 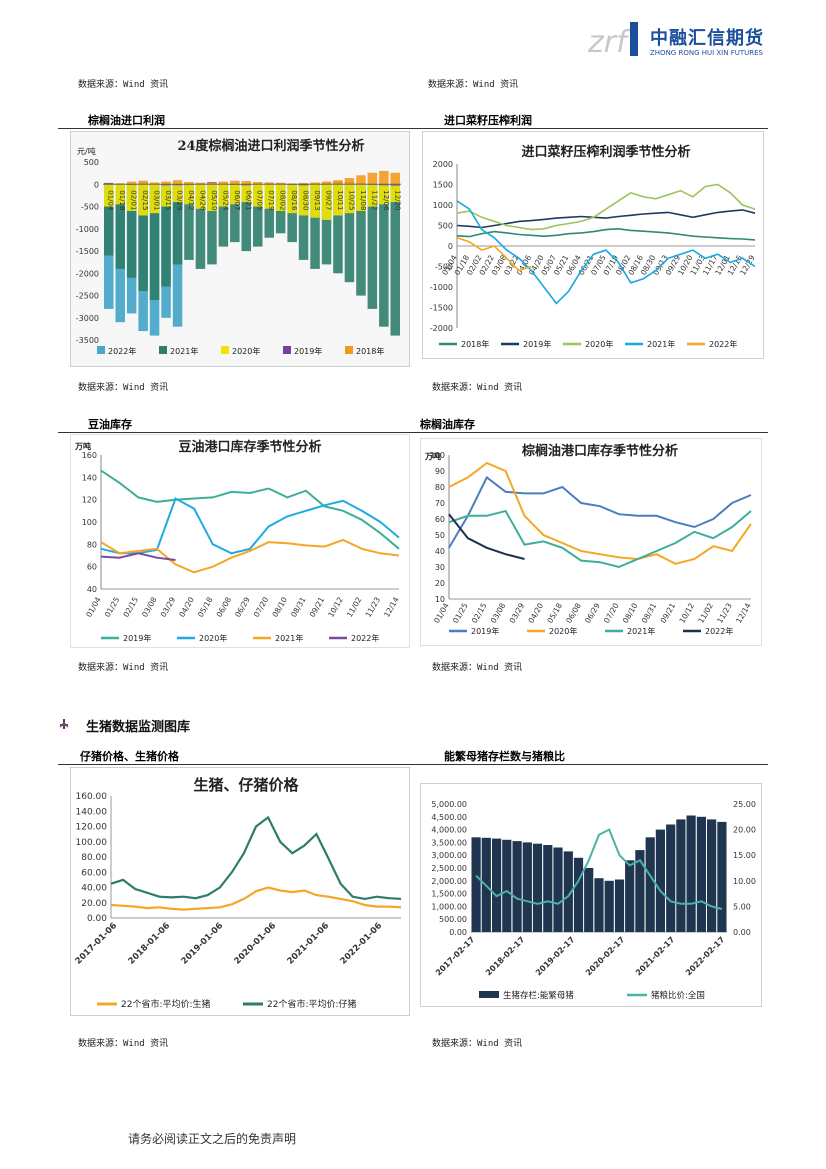 I want to click on x-tick-label: 08/31, so click(x=298, y=606).